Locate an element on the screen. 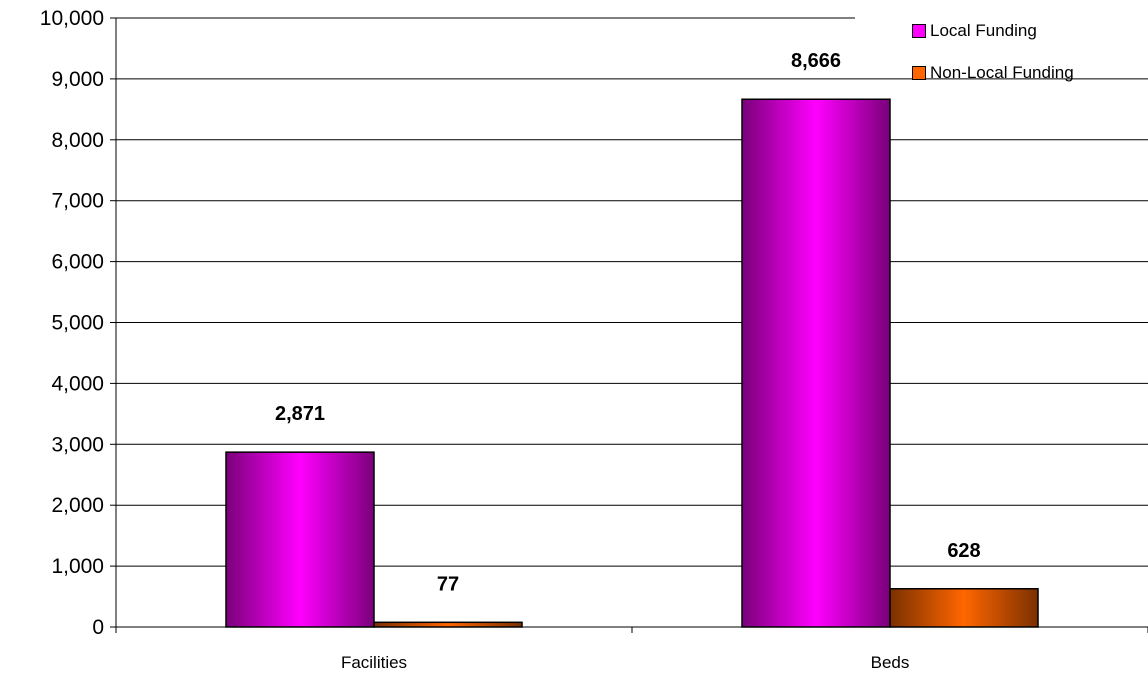 This screenshot has width=1148, height=673. y-tick-label: 0 is located at coordinates (98, 627).